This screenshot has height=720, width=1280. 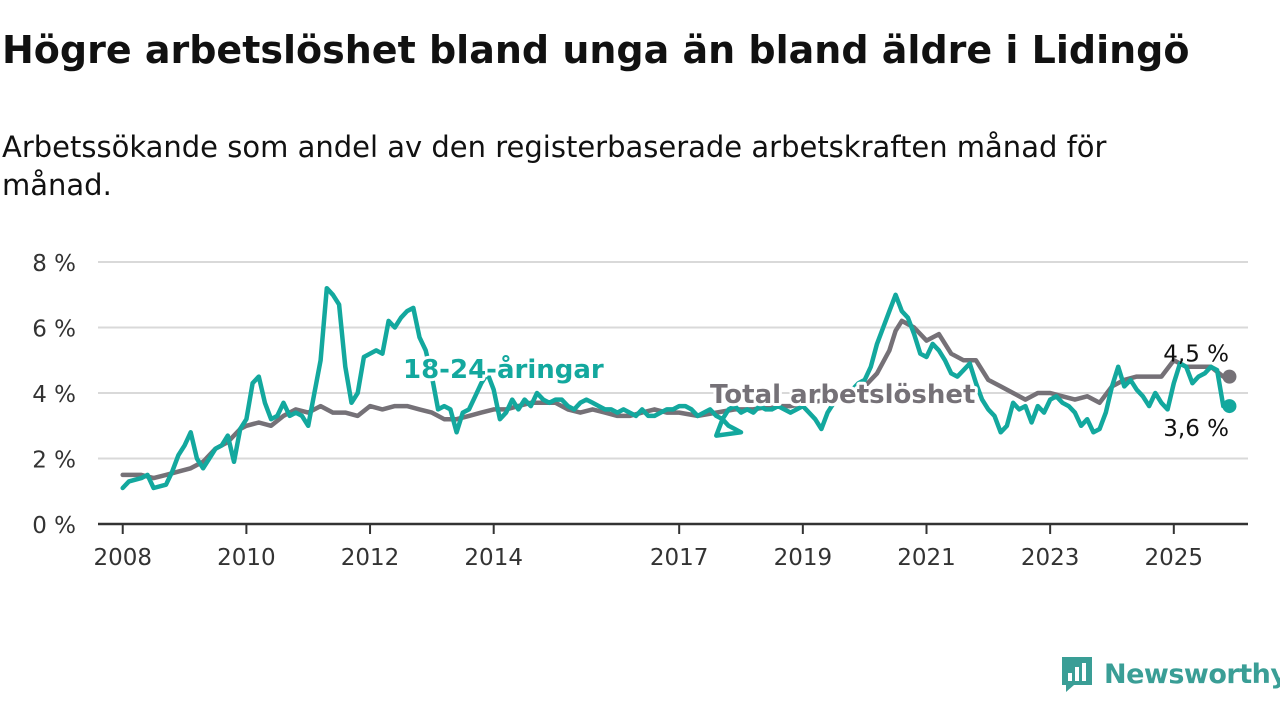 What do you see at coordinates (1077, 674) in the screenshot?
I see `newsworthy-logo-icon` at bounding box center [1077, 674].